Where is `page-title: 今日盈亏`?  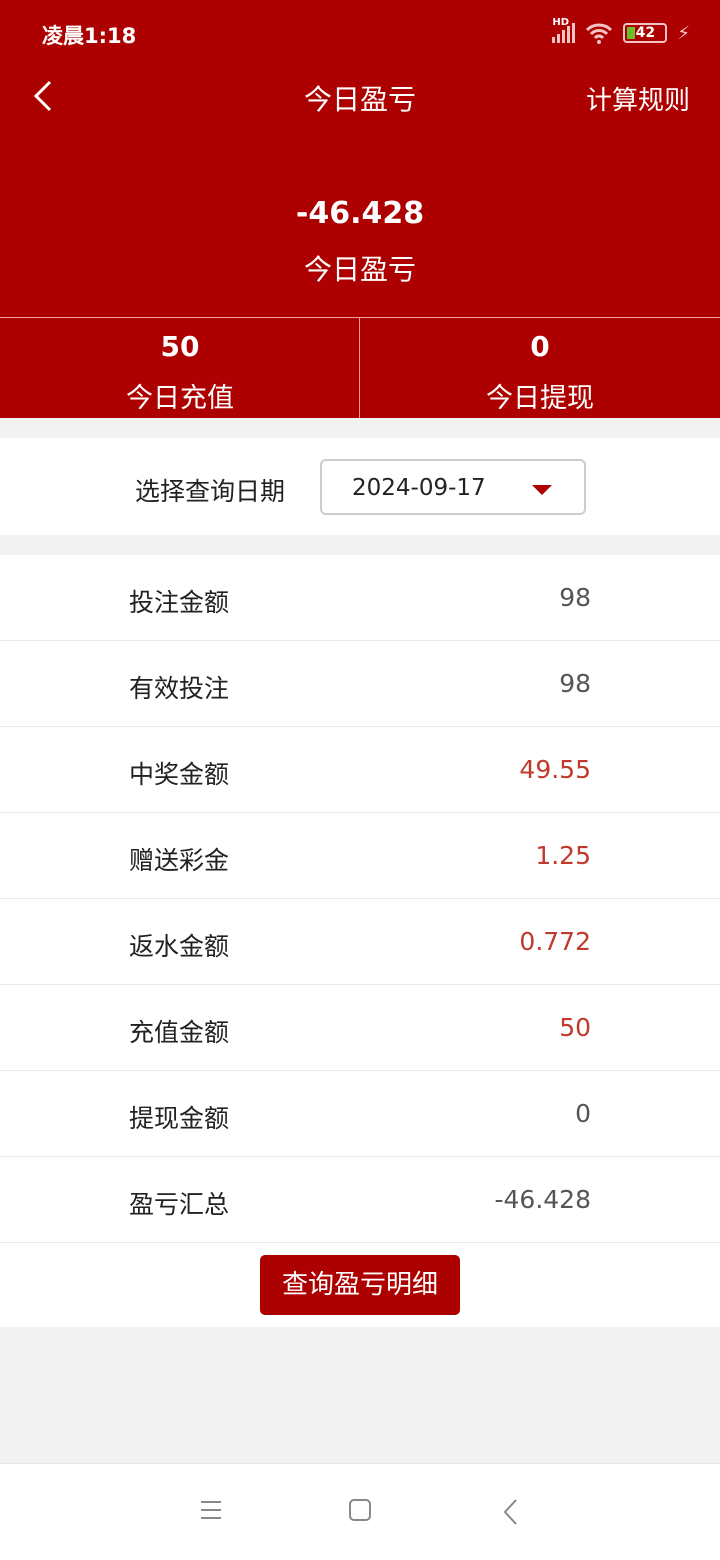 page-title: 今日盈亏 is located at coordinates (359, 99).